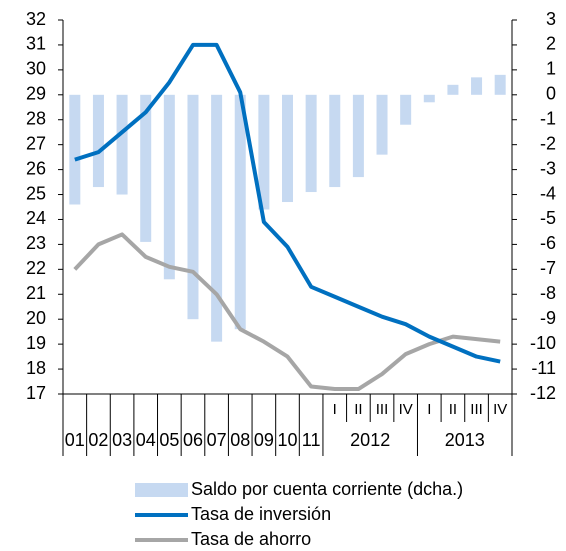  Describe the element at coordinates (36, 19) in the screenshot. I see `y-tick-label: 32` at that location.